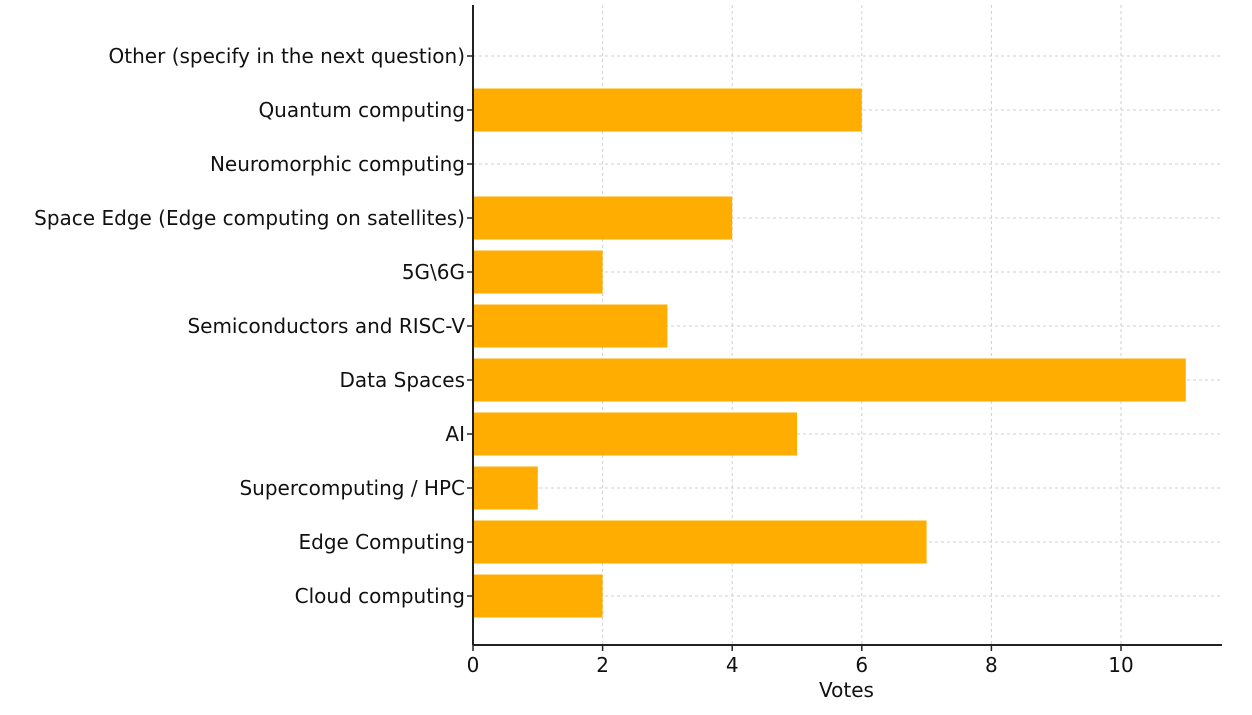  Describe the element at coordinates (326, 326) in the screenshot. I see `category-label: Semiconductors and RISC-V` at that location.